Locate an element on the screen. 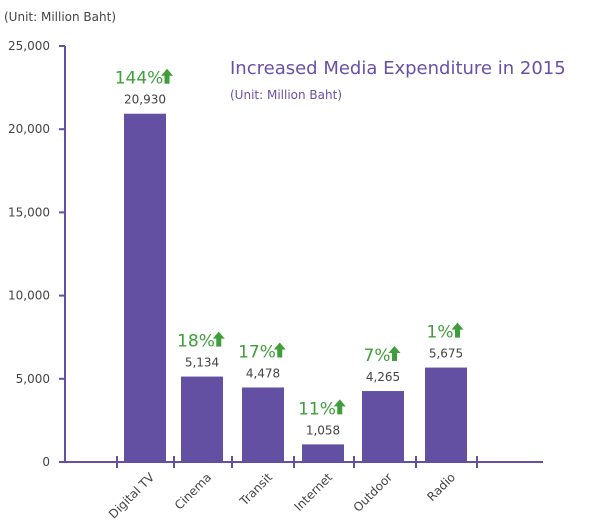 The image size is (590, 524). y-tick-label: 10,000 is located at coordinates (29, 296).